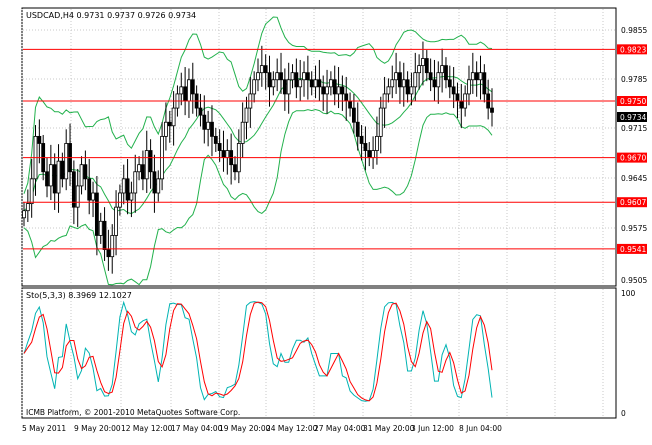 The height and width of the screenshot is (445, 652). What do you see at coordinates (634, 280) in the screenshot?
I see `price-tick: 0.9505` at bounding box center [634, 280].